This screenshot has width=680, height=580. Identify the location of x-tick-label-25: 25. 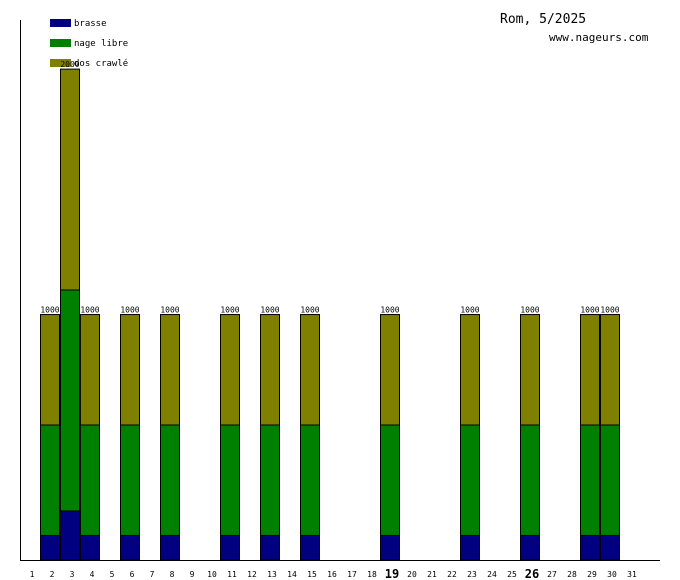
(512, 574).